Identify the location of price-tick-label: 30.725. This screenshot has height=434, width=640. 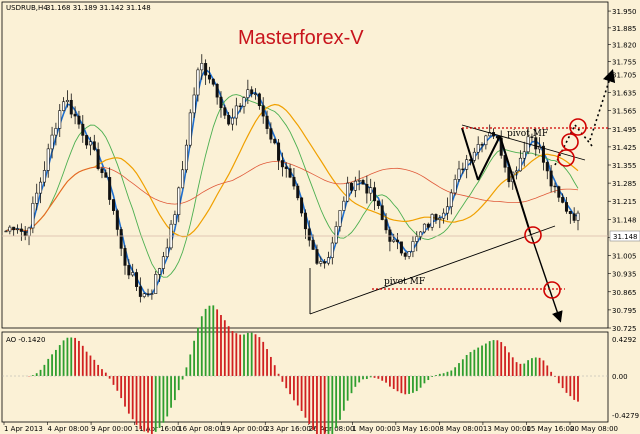
(624, 329).